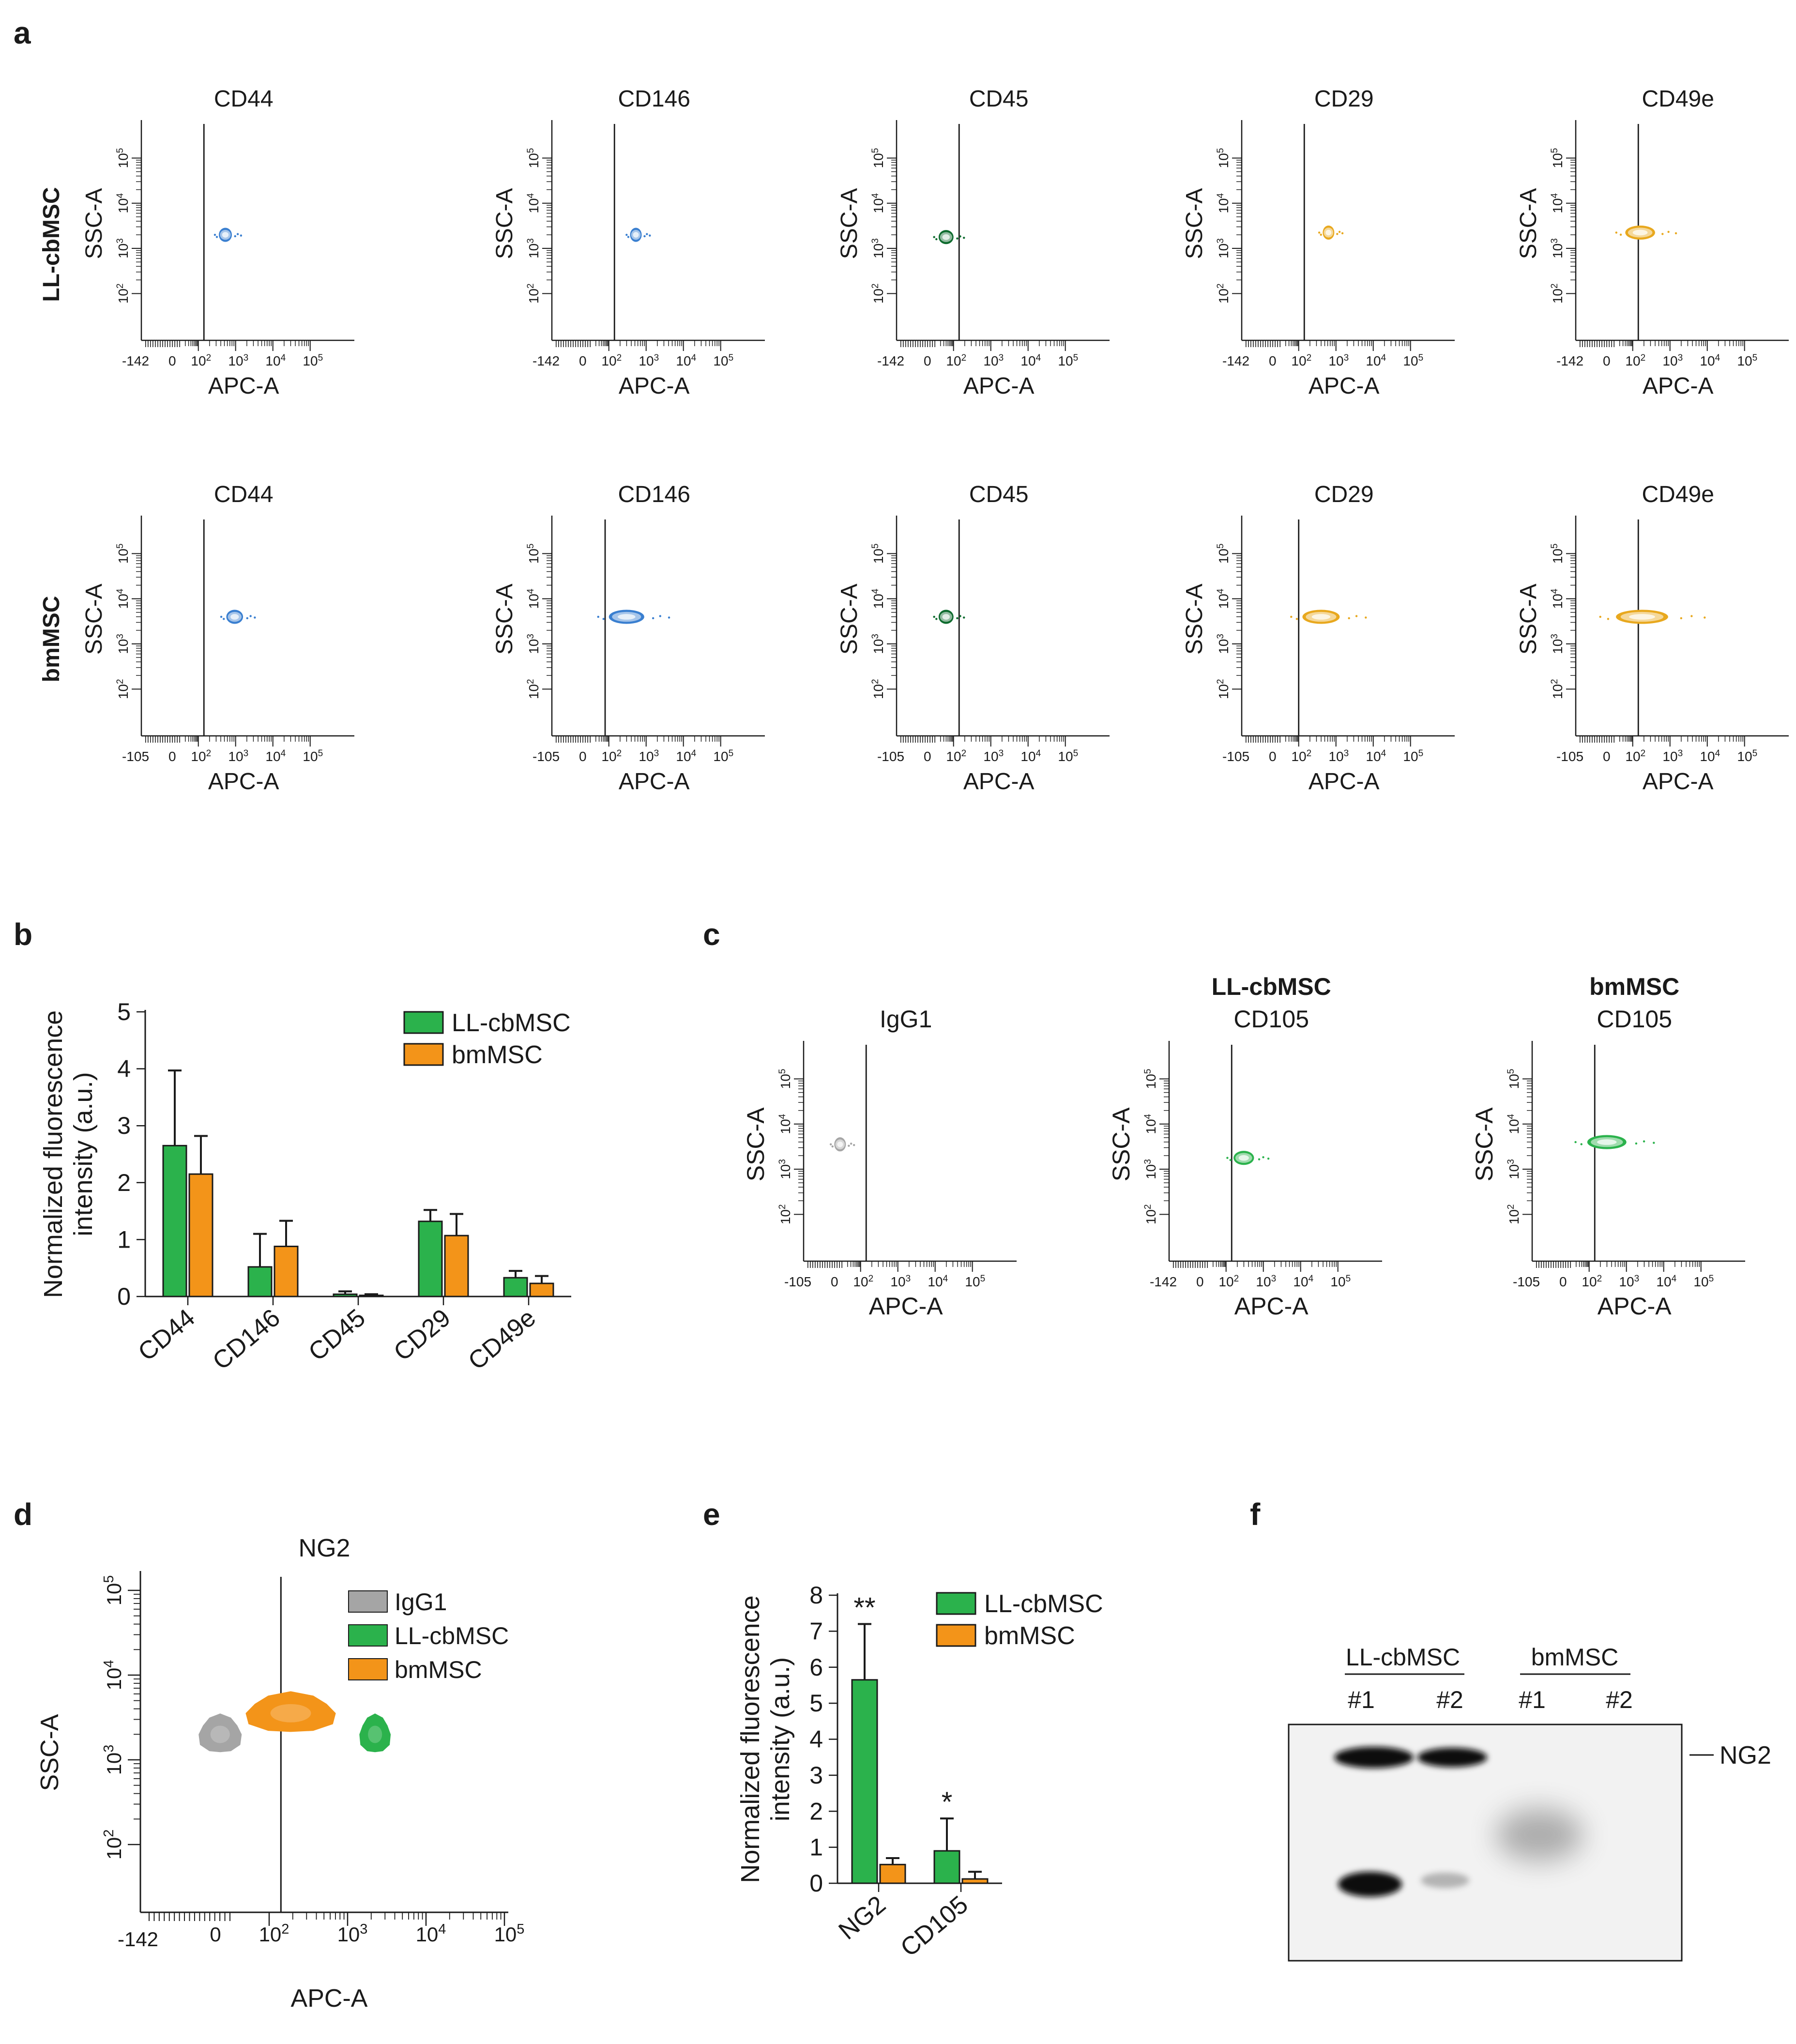 The width and height of the screenshot is (1796, 2044). Describe the element at coordinates (999, 99) in the screenshot. I see `plot-title: CD45` at that location.